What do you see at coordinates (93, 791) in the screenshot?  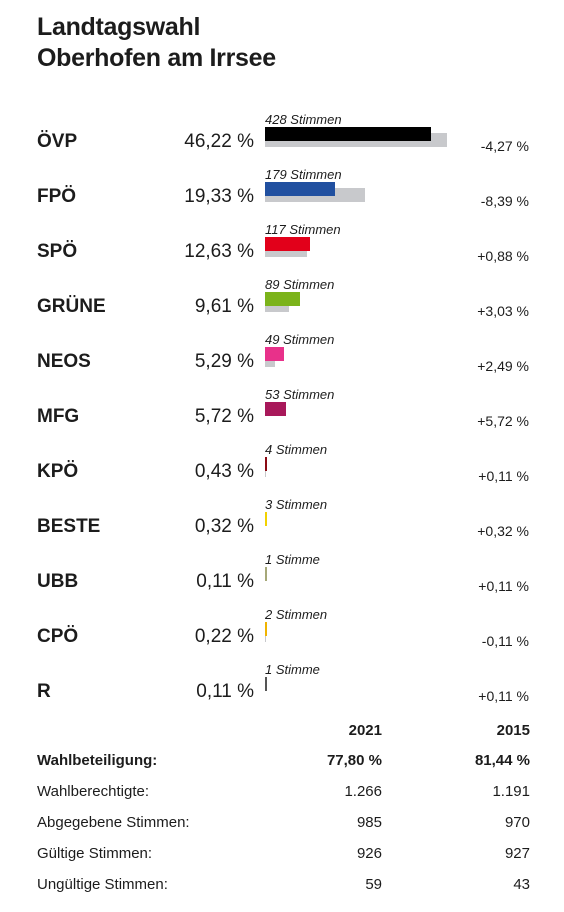 I see `stats-label: Wahlberechtigte:` at bounding box center [93, 791].